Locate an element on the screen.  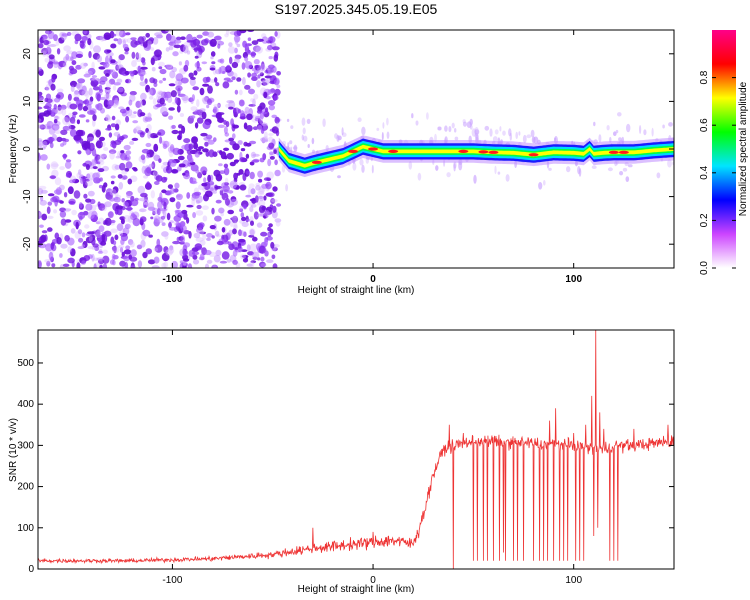
y-tick-label: 20 is located at coordinates (27, 54).